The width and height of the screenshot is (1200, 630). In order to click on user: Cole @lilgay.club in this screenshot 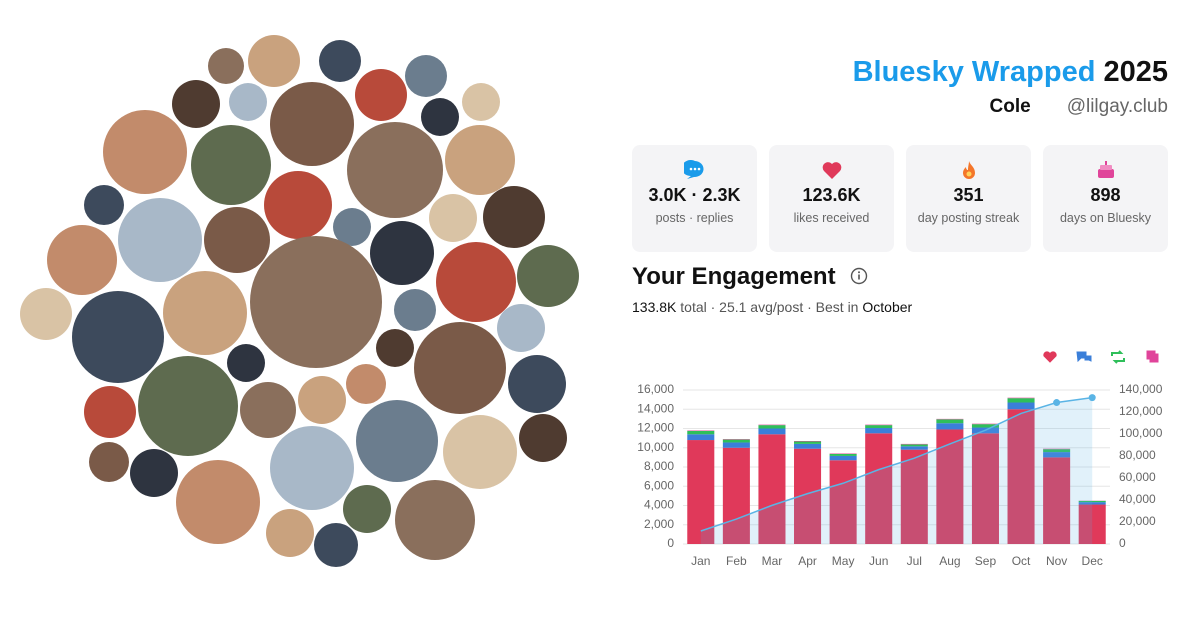, I will do `click(1079, 107)`.